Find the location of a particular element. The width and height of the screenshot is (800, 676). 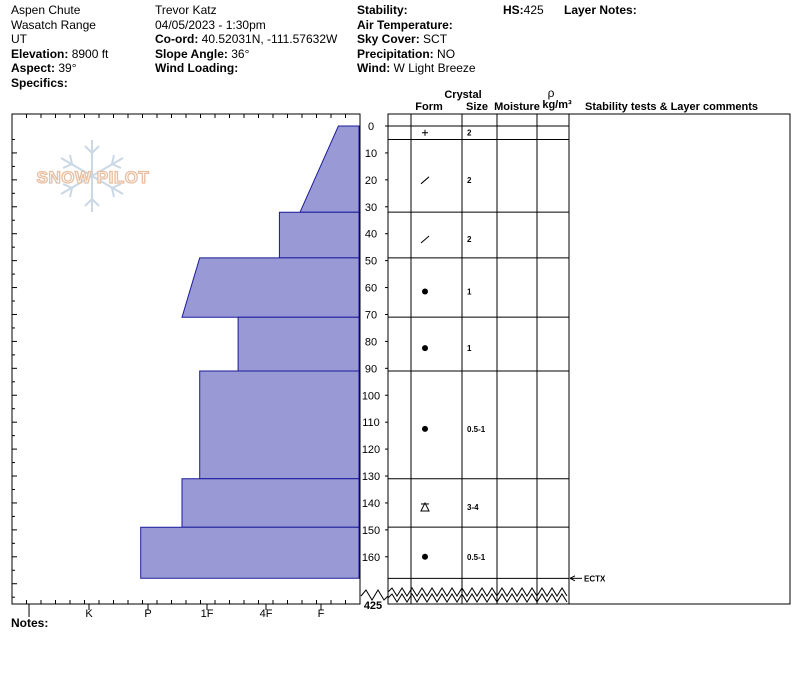

observation-datetime: 04/05/2023 - 1:30pm is located at coordinates (210, 24).